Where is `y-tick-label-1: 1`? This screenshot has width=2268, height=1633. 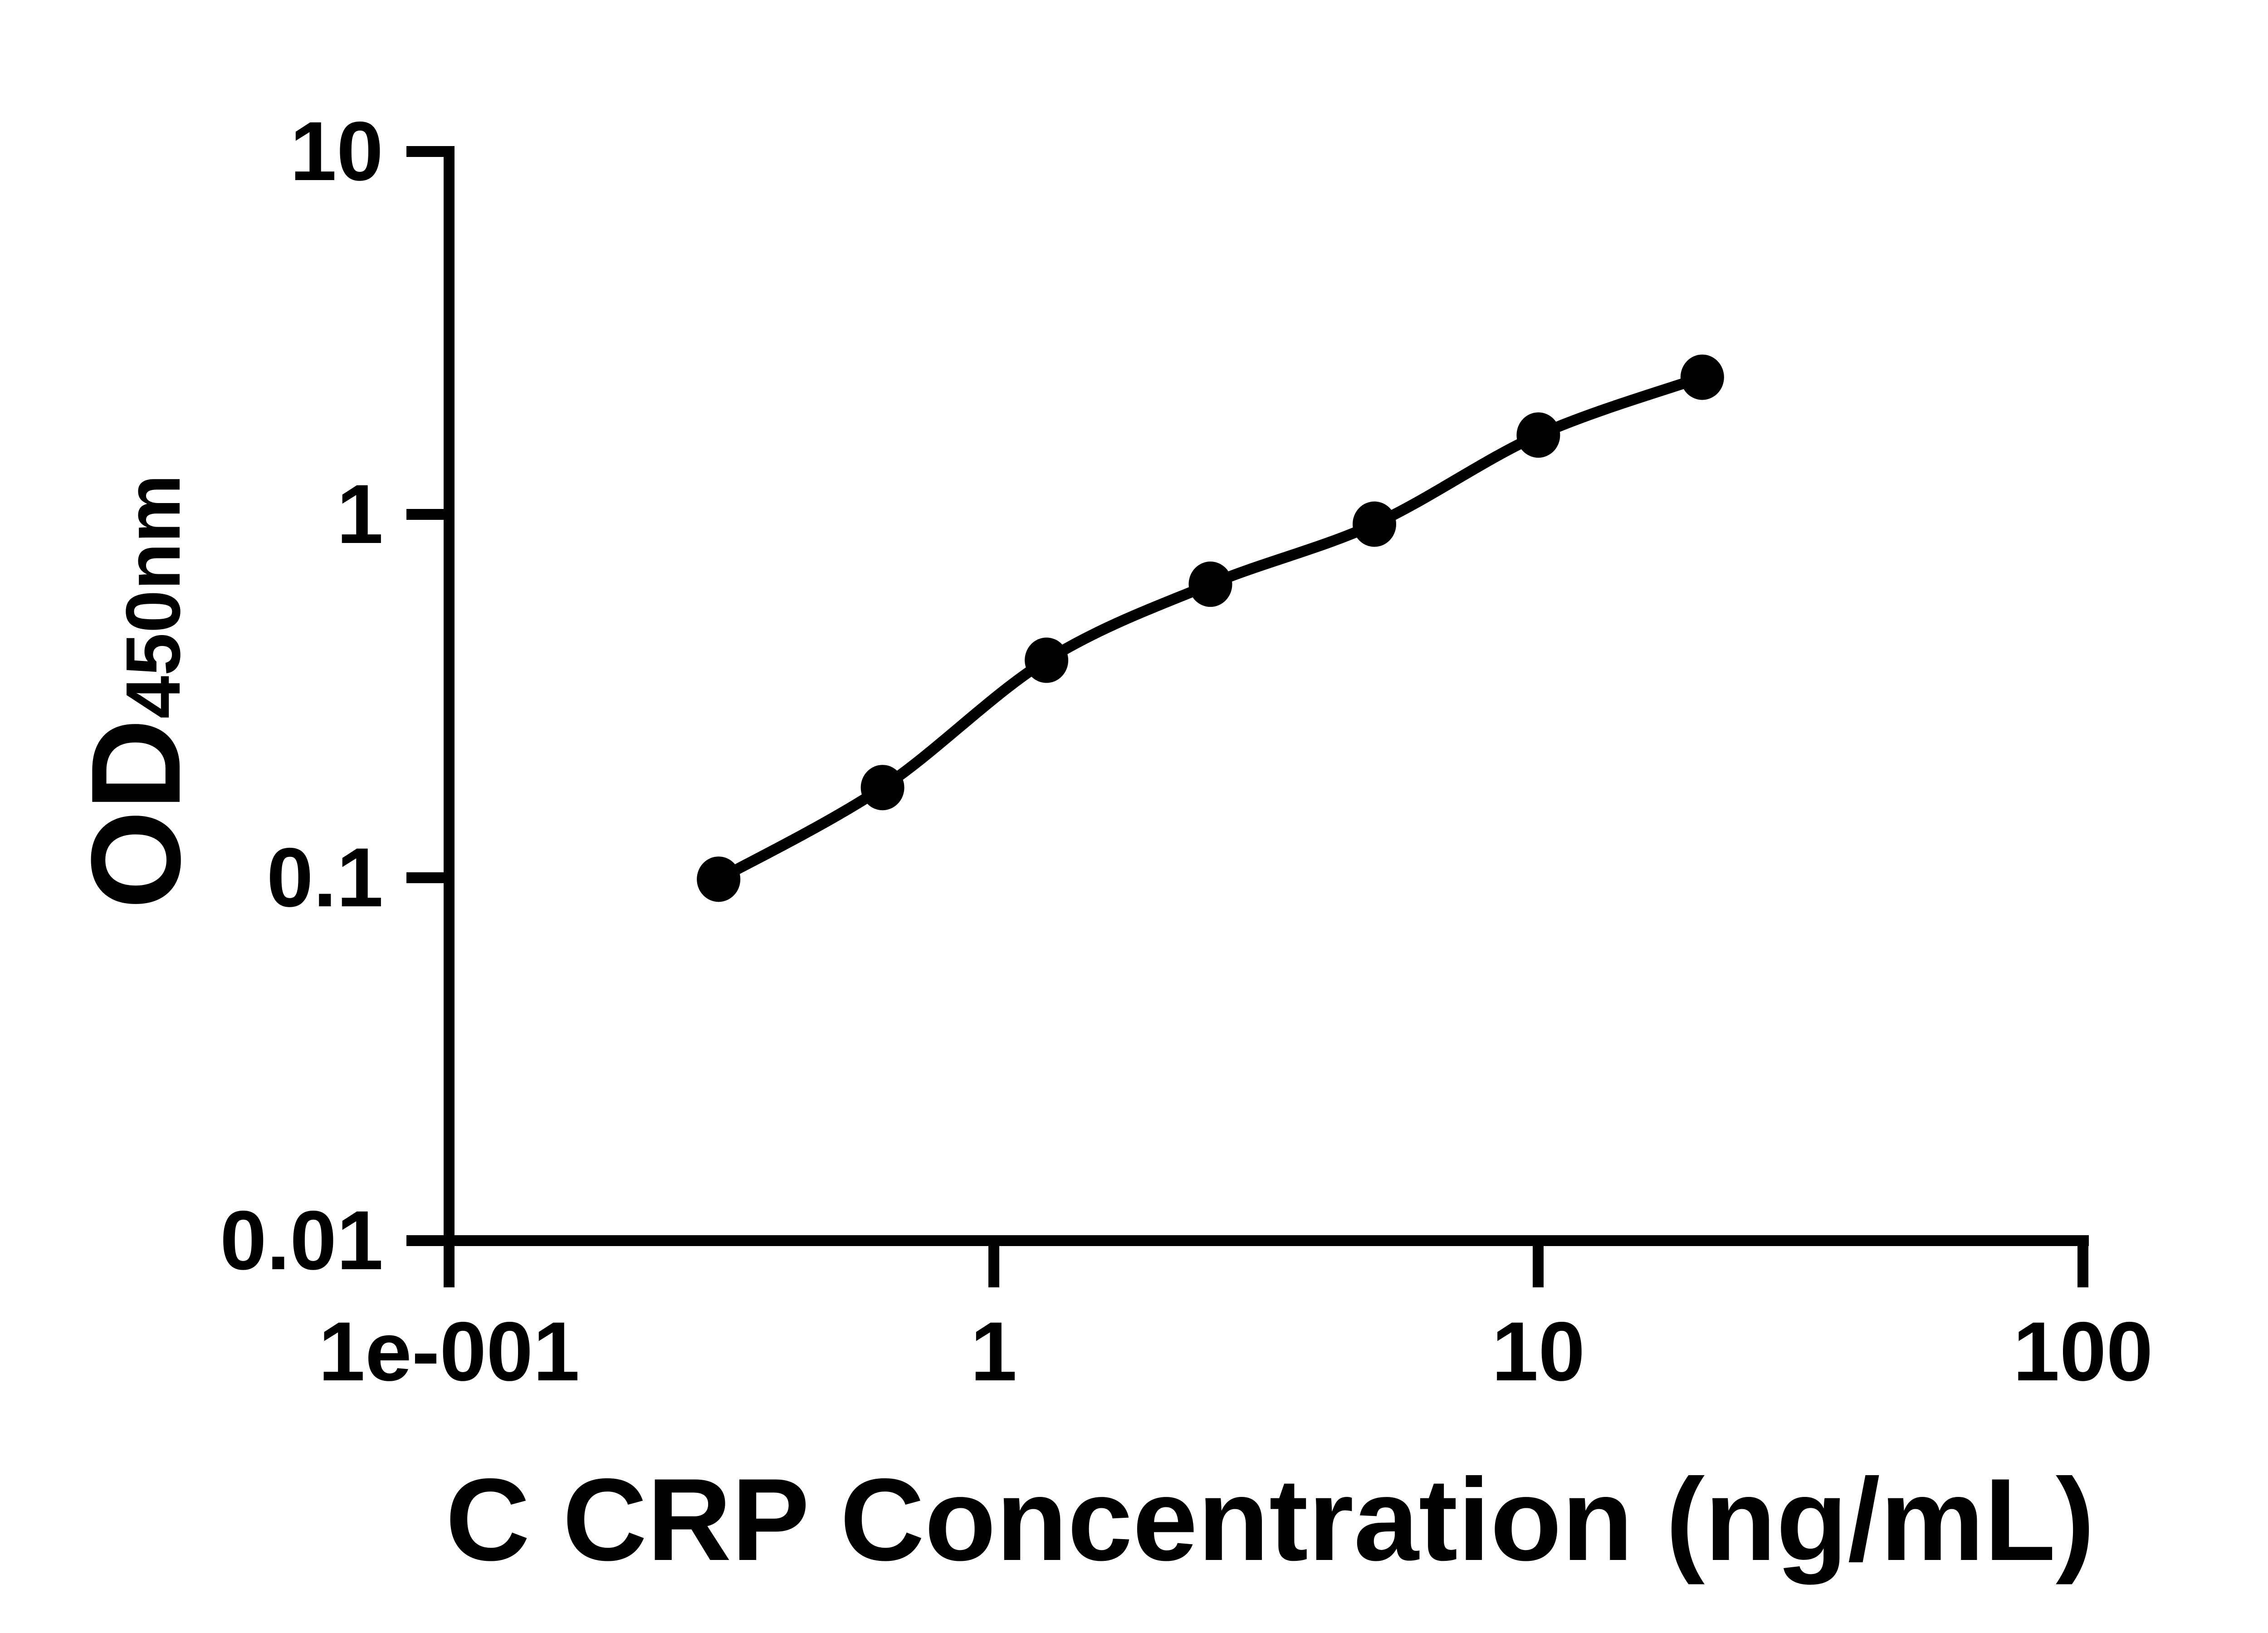
y-tick-label-1: 1 is located at coordinates (360, 515).